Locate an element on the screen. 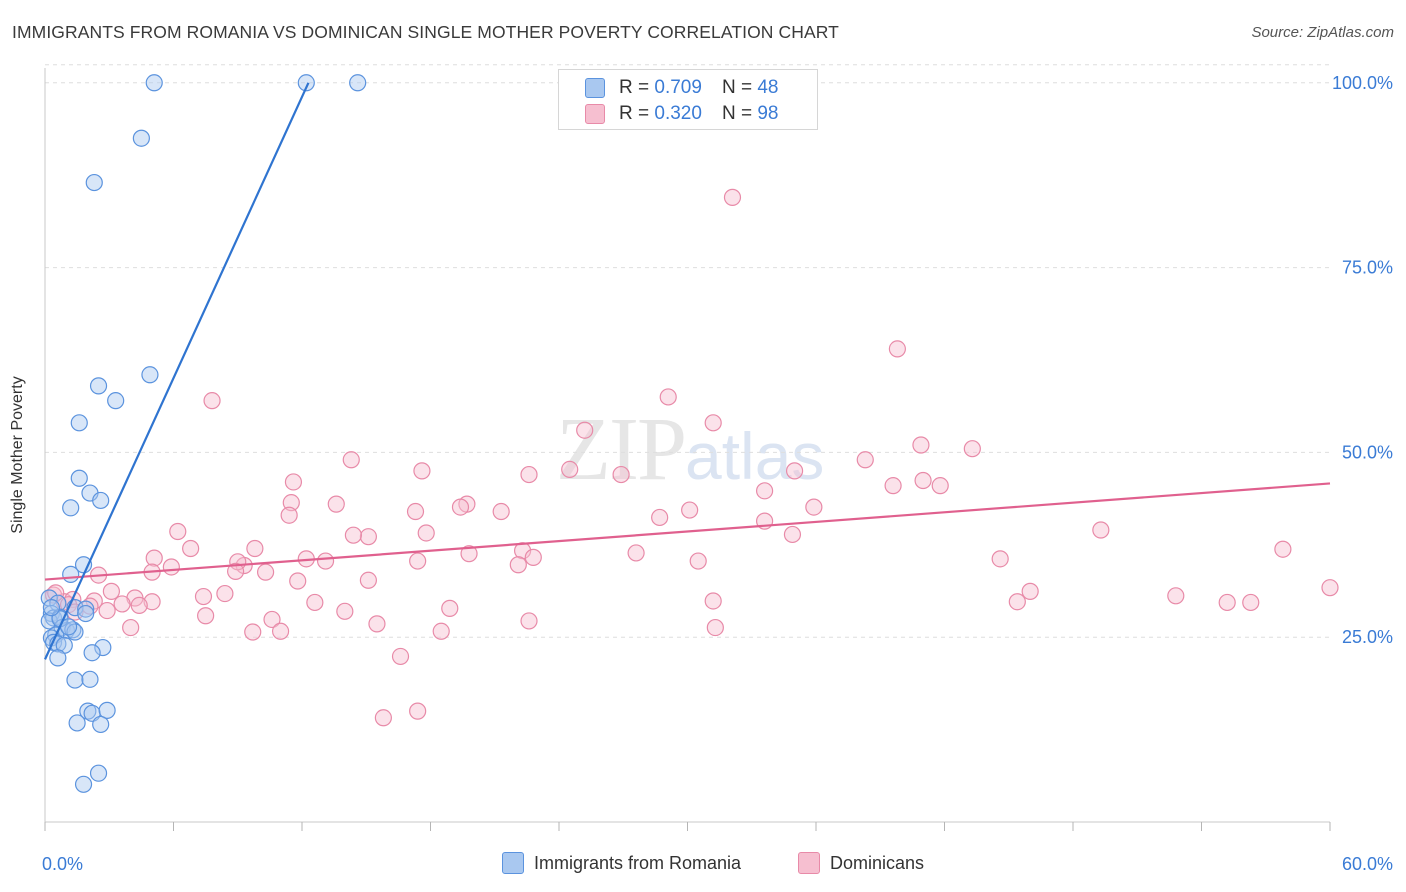 The image size is (1406, 892). bottom-legend-romania: Immigrants from Romania is located at coordinates (621, 863).